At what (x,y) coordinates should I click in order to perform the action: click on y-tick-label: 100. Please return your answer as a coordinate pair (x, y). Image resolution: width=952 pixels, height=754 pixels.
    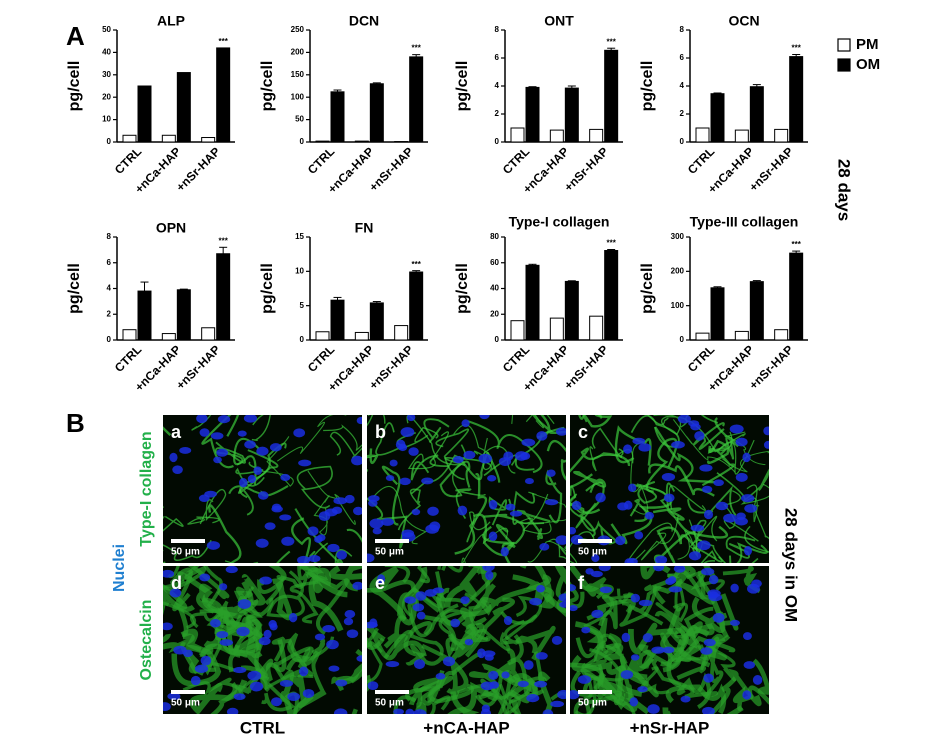
    Looking at the image, I should click on (298, 96).